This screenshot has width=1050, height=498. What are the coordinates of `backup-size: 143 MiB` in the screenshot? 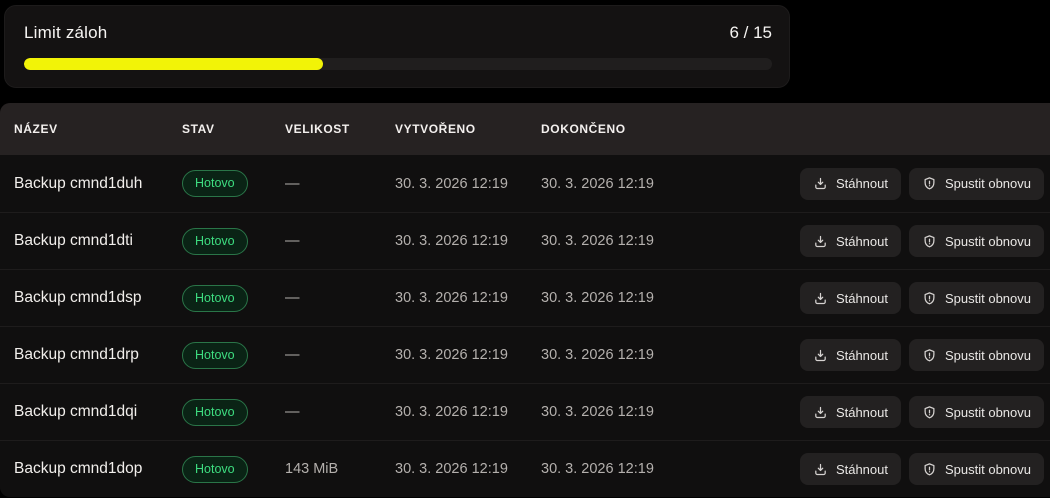 It's located at (312, 469).